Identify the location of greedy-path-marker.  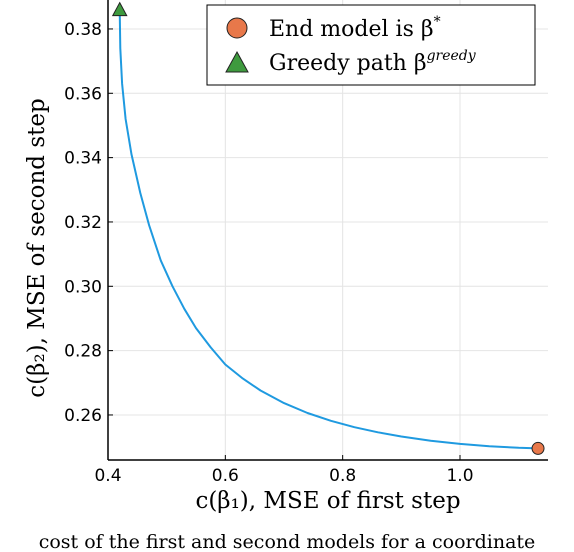
(119, 9).